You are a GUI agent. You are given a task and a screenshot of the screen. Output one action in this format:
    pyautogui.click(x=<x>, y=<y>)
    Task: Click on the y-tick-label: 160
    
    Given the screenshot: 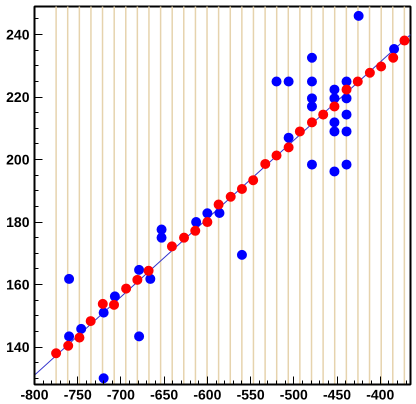 What is the action you would take?
    pyautogui.click(x=18, y=284)
    